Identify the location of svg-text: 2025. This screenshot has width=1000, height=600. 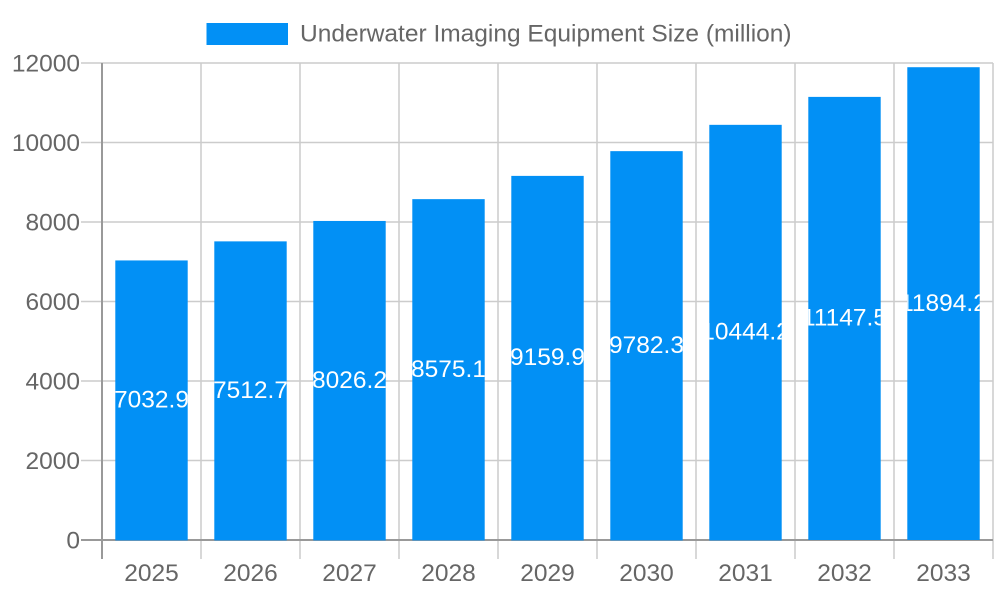
(151, 573).